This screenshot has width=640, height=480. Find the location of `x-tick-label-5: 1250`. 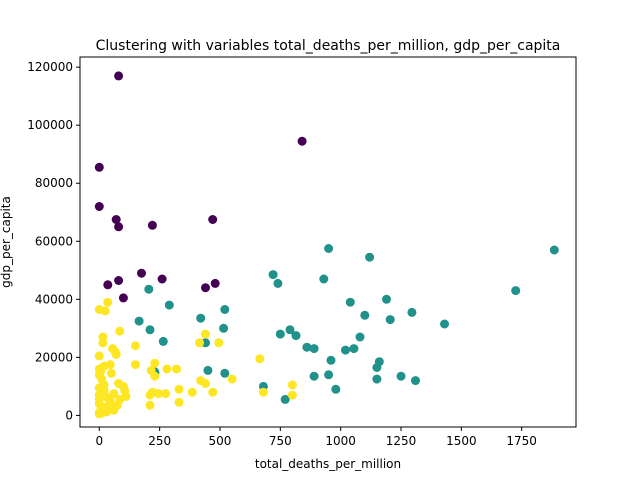

x-tick-label-5: 1250 is located at coordinates (401, 441).